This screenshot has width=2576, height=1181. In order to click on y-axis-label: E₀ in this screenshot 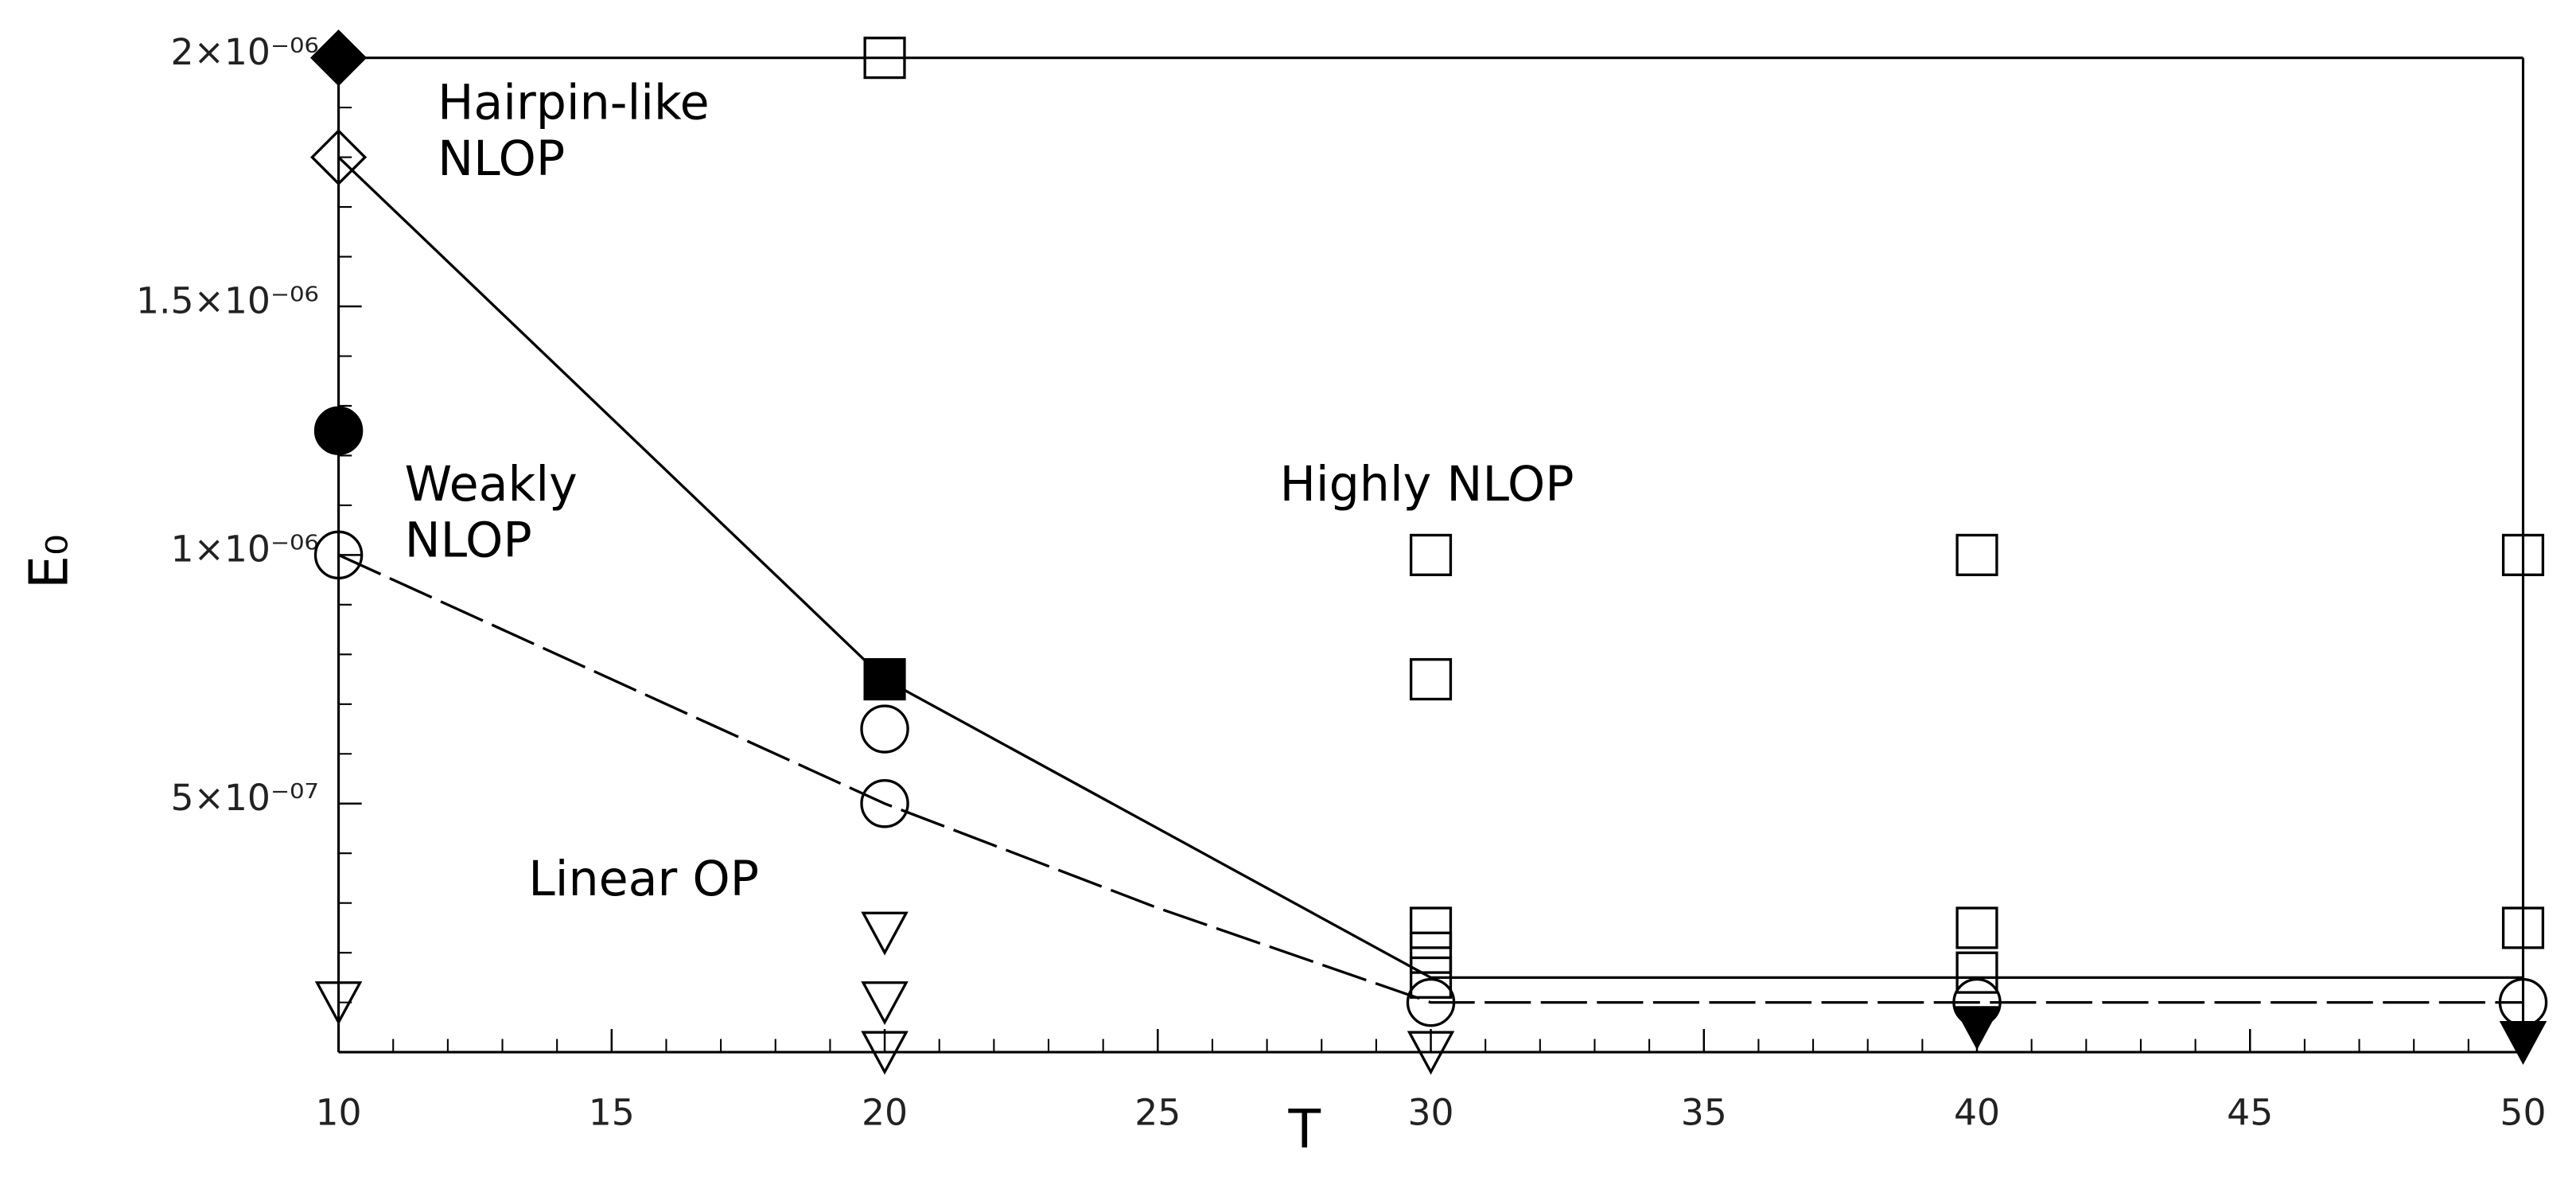, I will do `click(49, 561)`.